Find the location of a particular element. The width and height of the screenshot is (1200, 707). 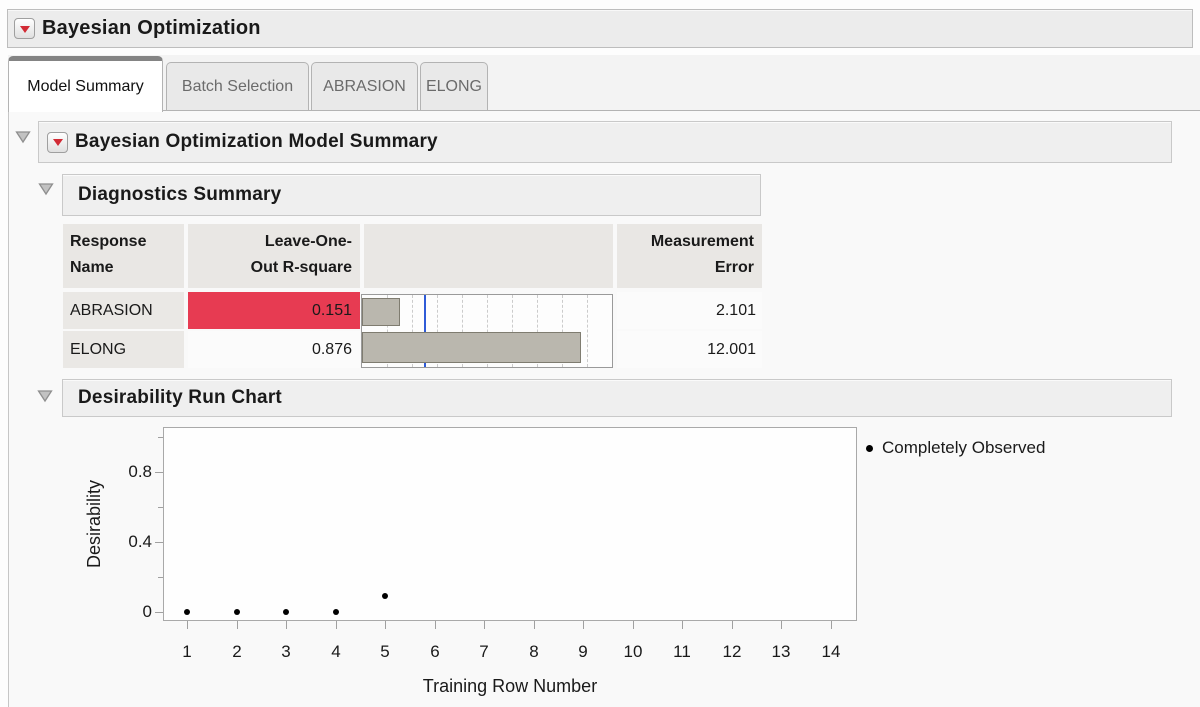

x-axis-tick-label: 13 is located at coordinates (781, 651).